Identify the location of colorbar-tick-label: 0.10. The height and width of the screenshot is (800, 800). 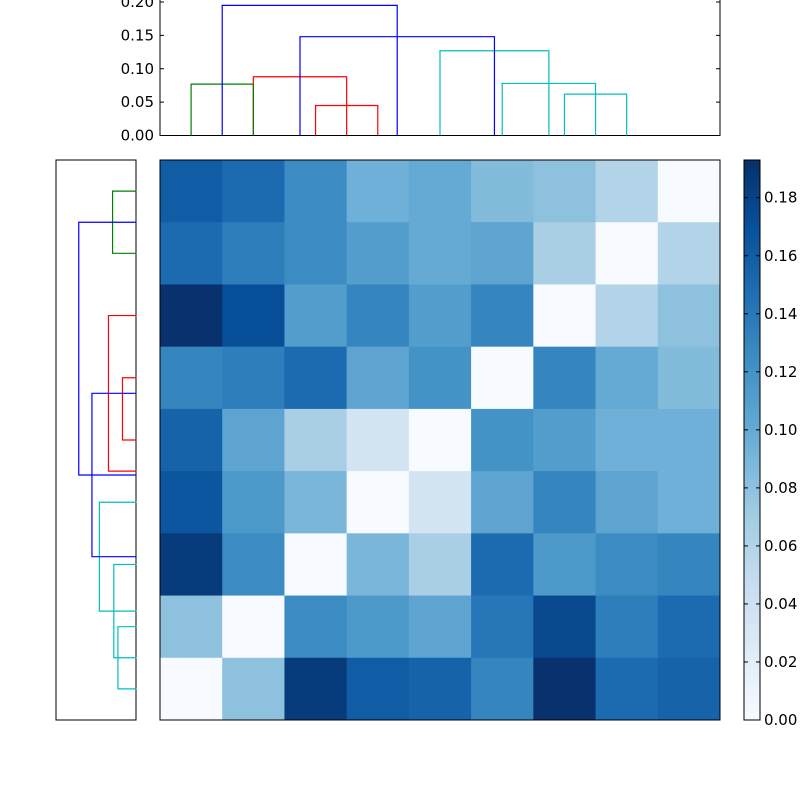
(780, 430).